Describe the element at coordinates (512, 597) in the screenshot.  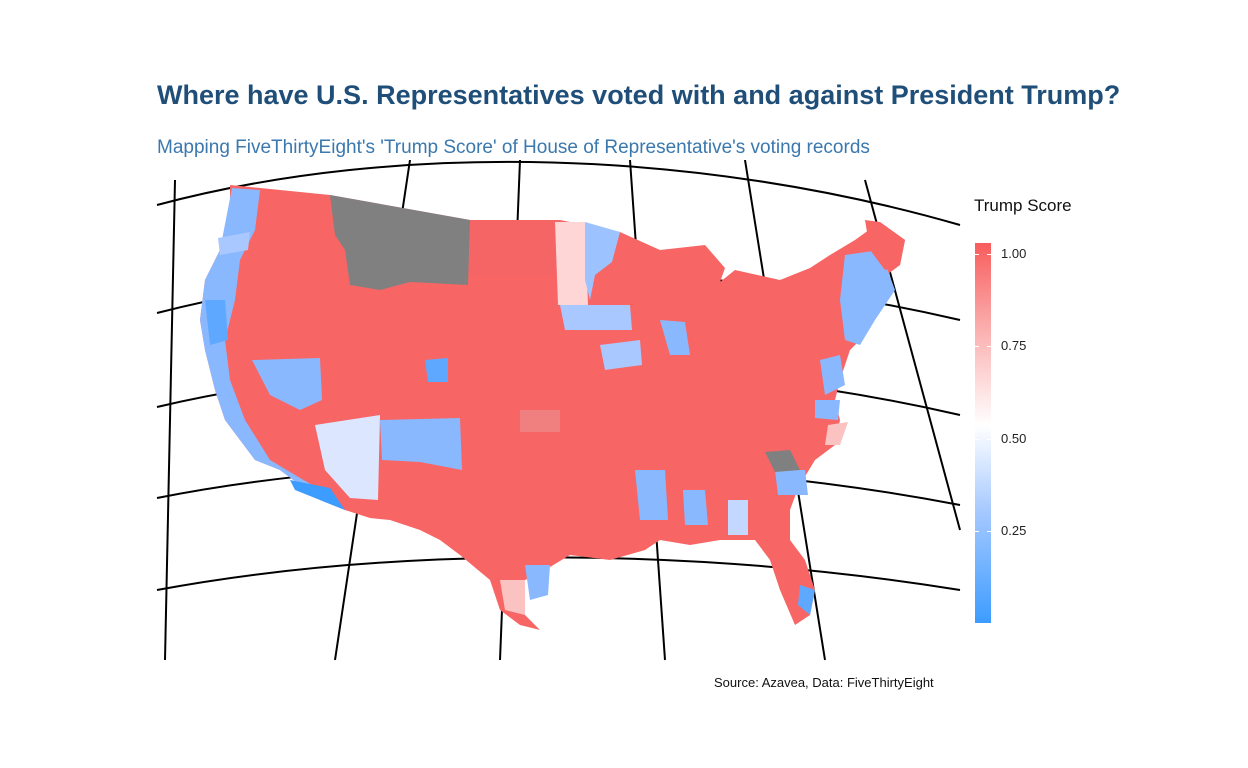
I see `region-south-texas` at that location.